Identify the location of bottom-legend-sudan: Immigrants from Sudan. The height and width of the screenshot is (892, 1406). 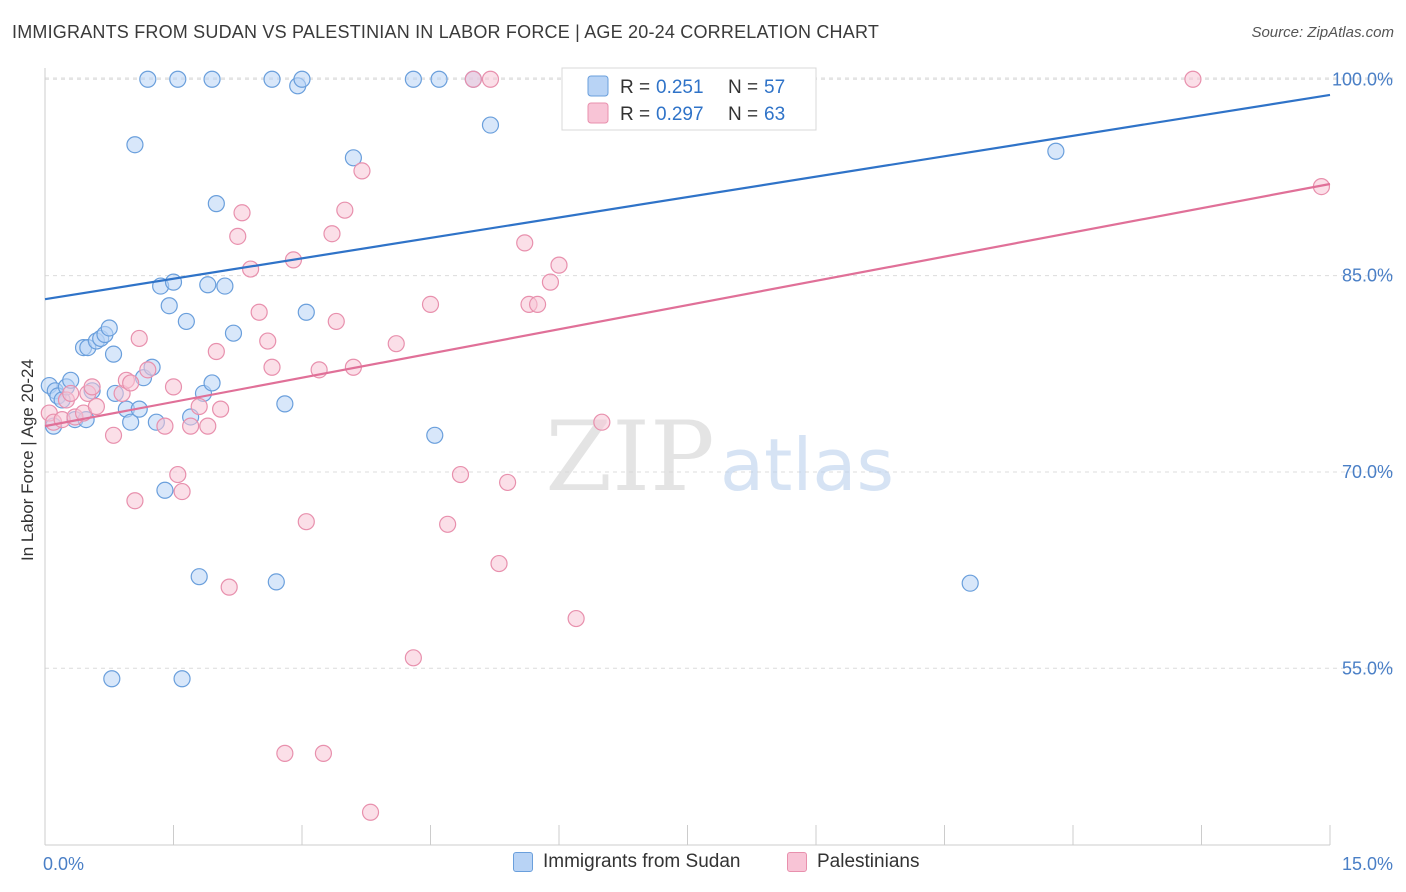
(626, 862).